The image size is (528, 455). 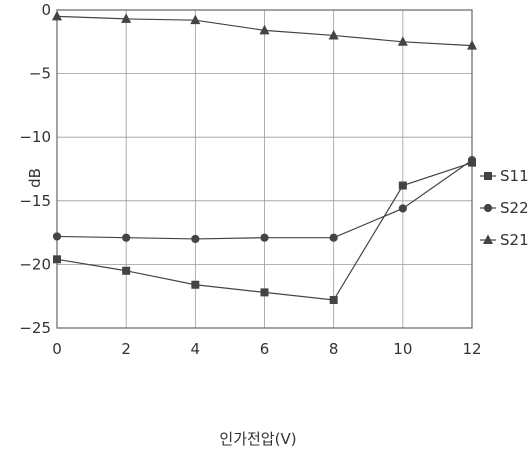 What do you see at coordinates (35, 328) in the screenshot?
I see `y-tick-label: −25` at bounding box center [35, 328].